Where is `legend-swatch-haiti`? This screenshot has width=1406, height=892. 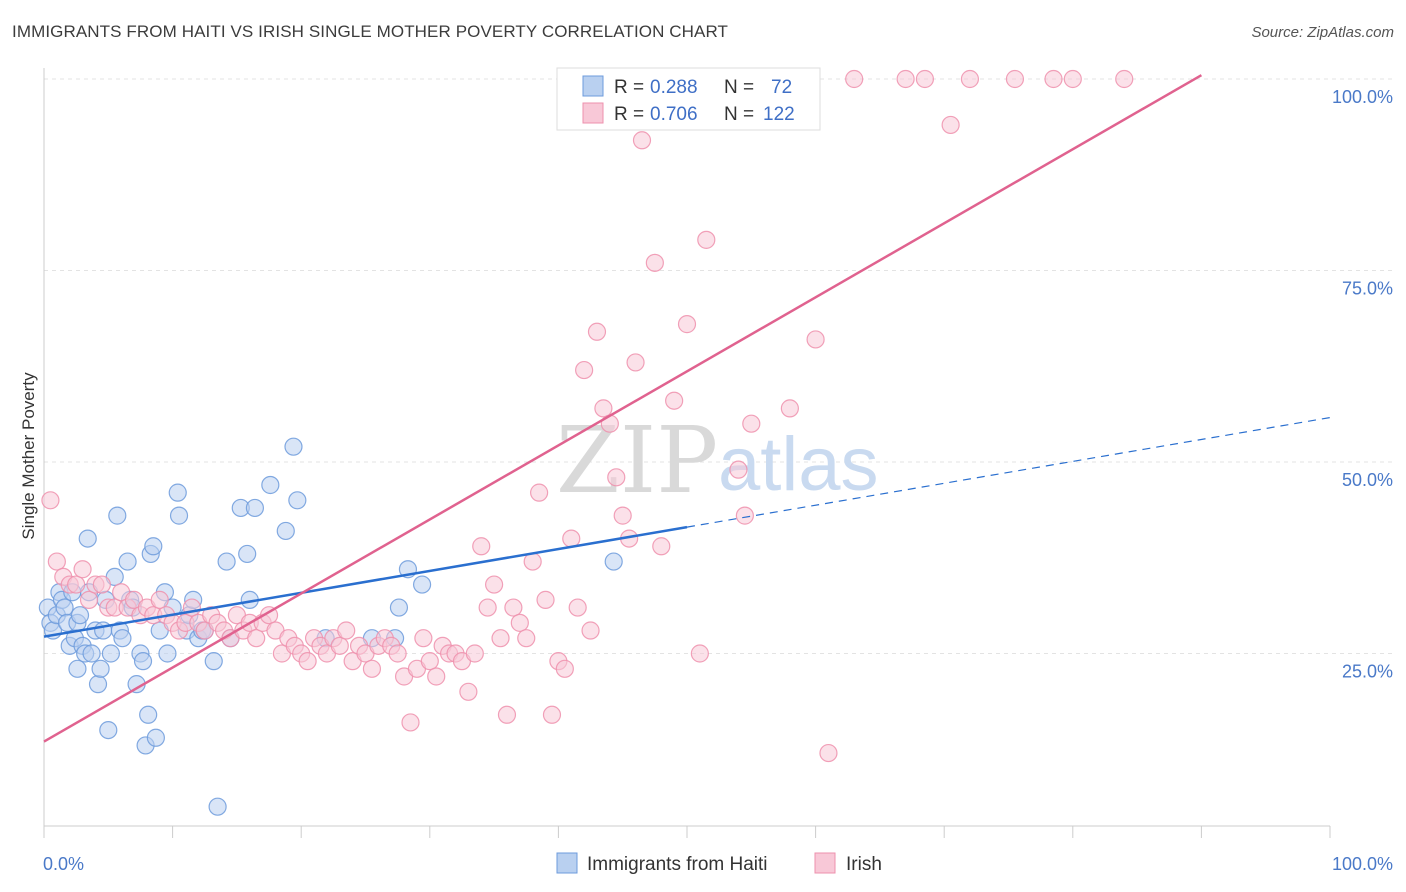 legend-swatch-haiti is located at coordinates (593, 86).